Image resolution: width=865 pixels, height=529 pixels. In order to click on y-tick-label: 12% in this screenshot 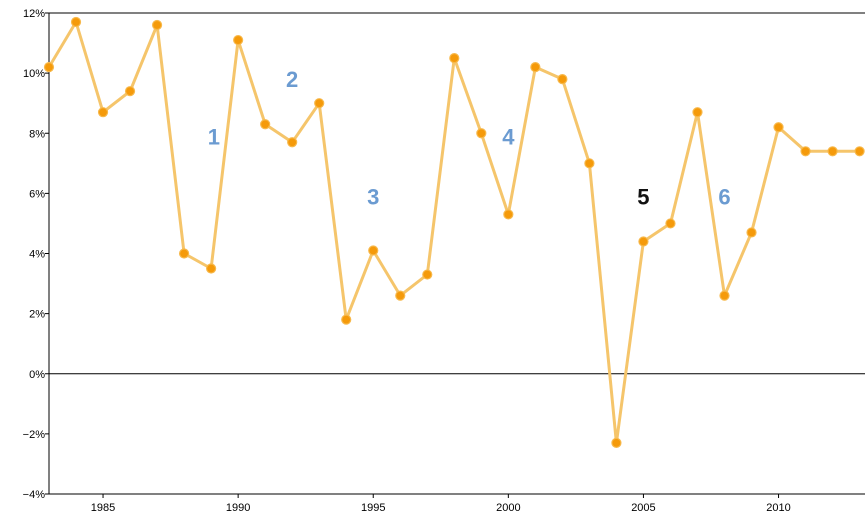, I will do `click(34, 14)`.